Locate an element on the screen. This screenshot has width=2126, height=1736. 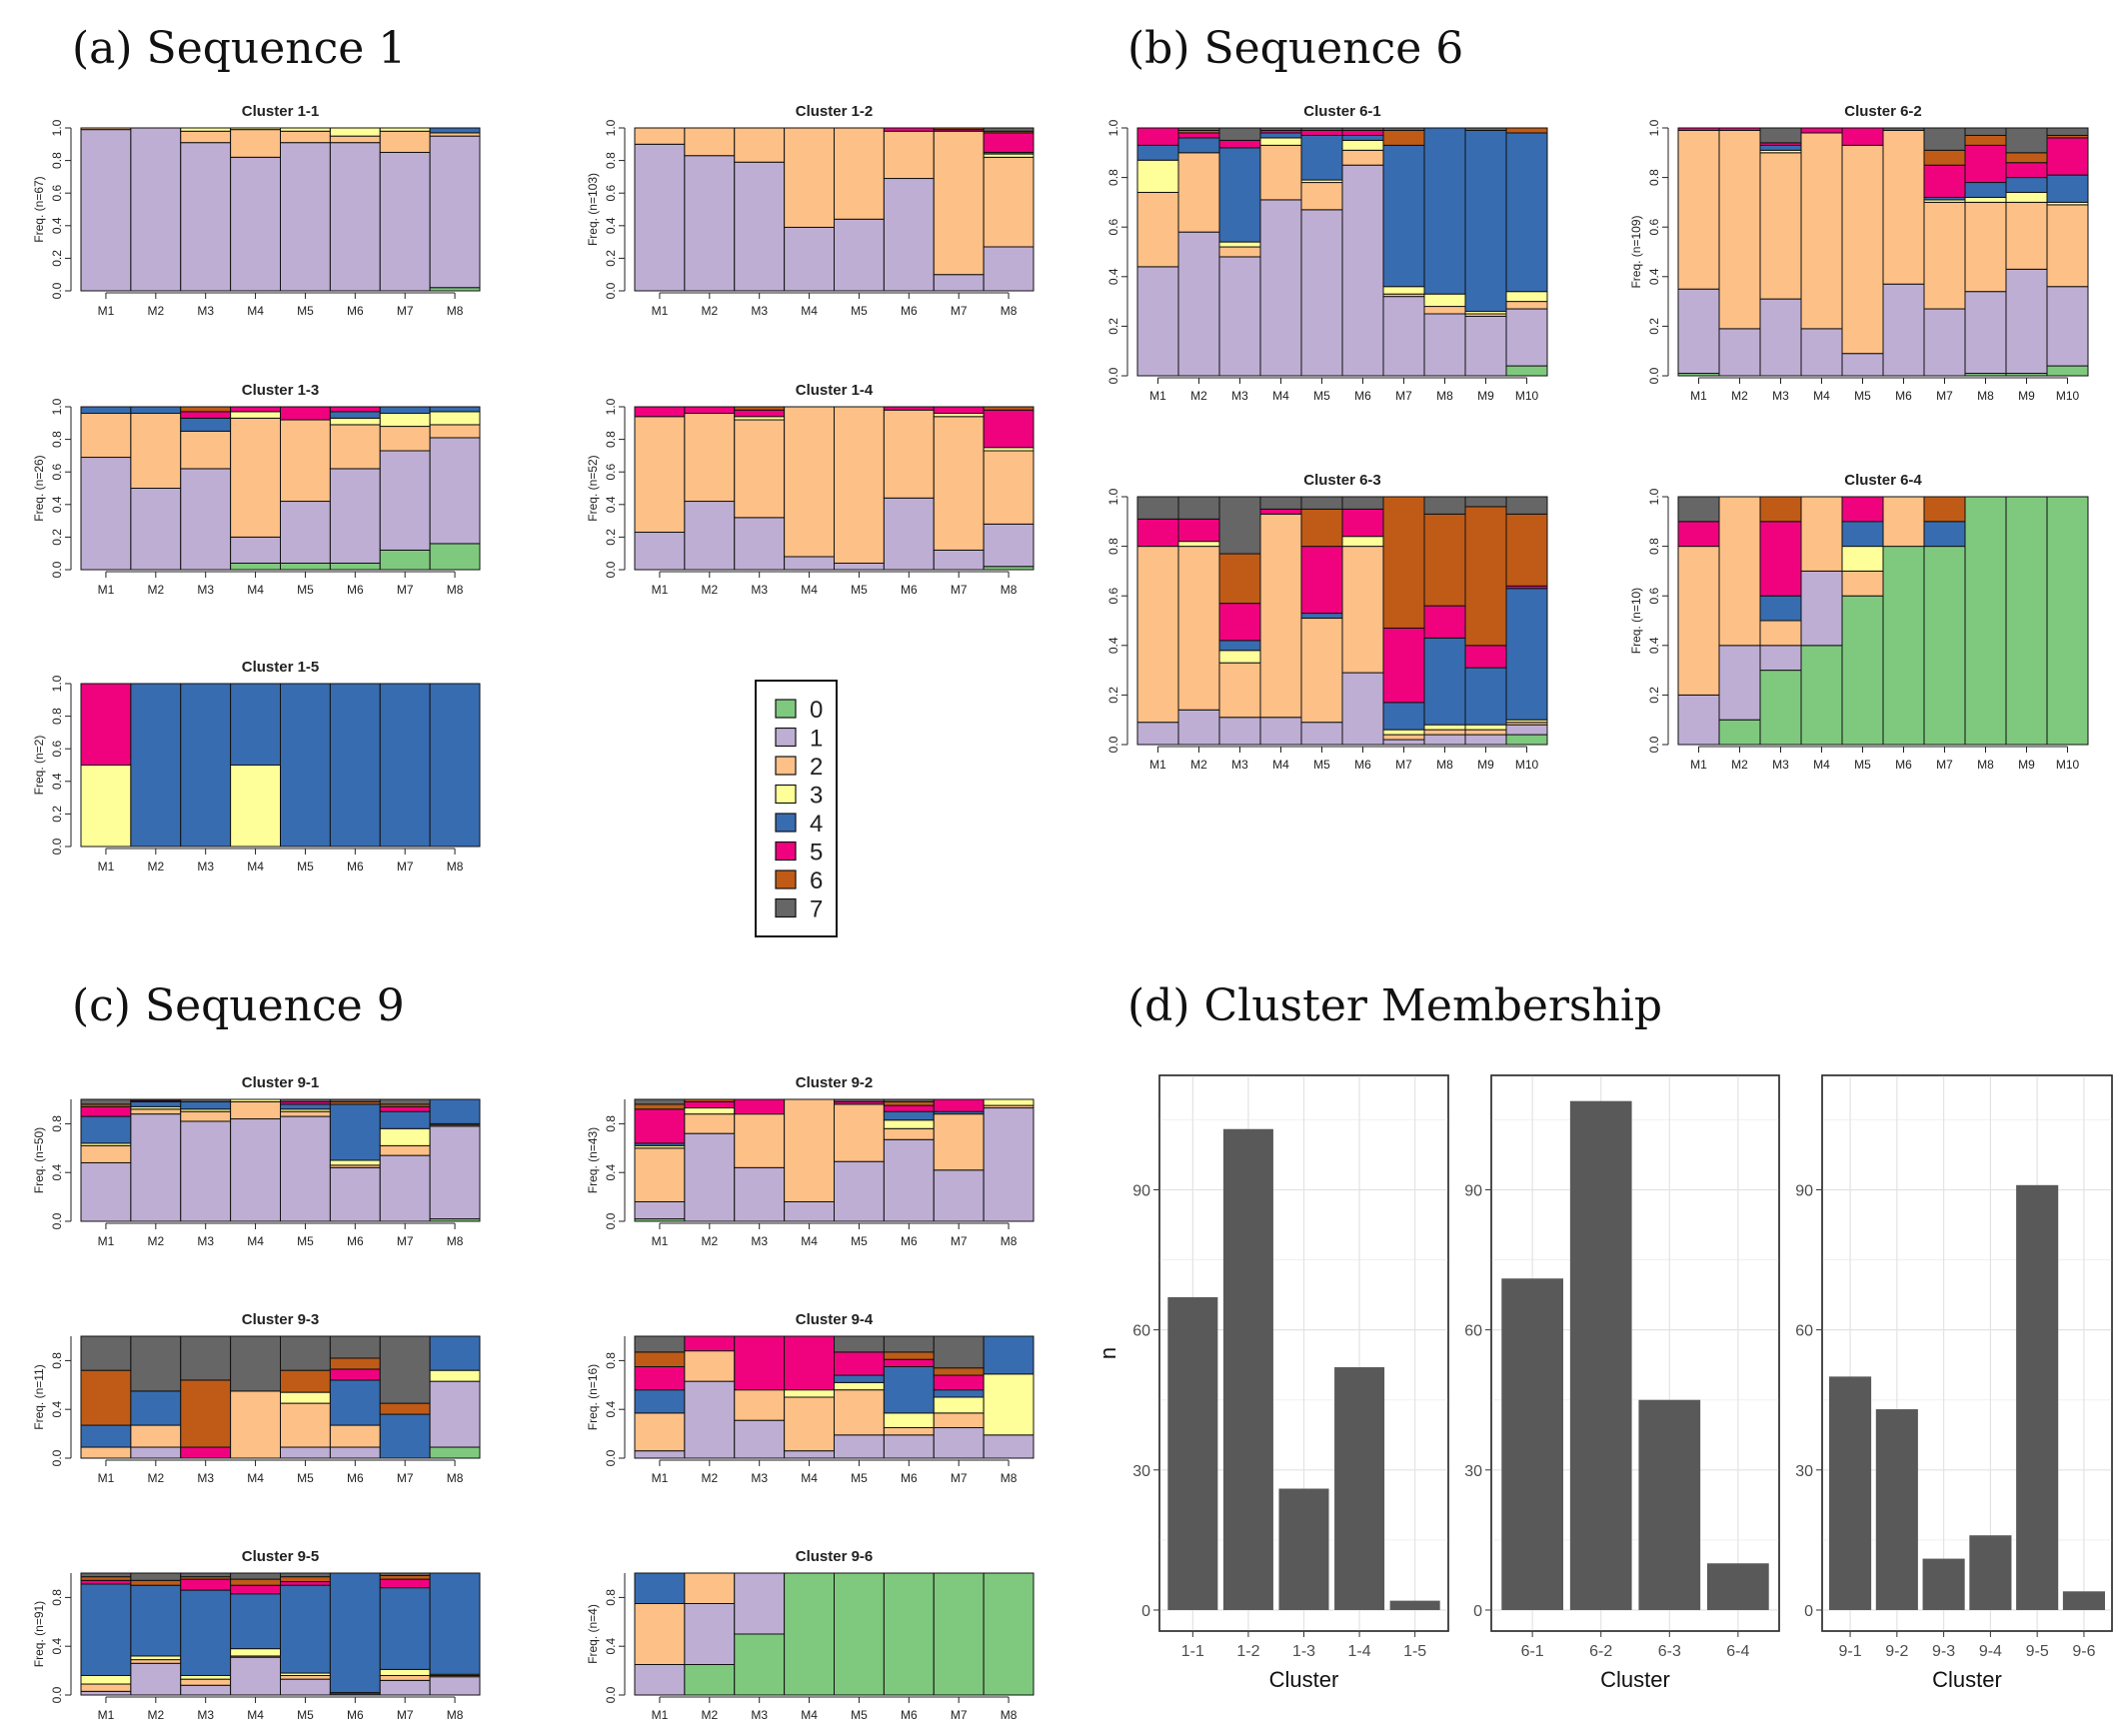
y-tick-label: 0.0 is located at coordinates (611, 1694).